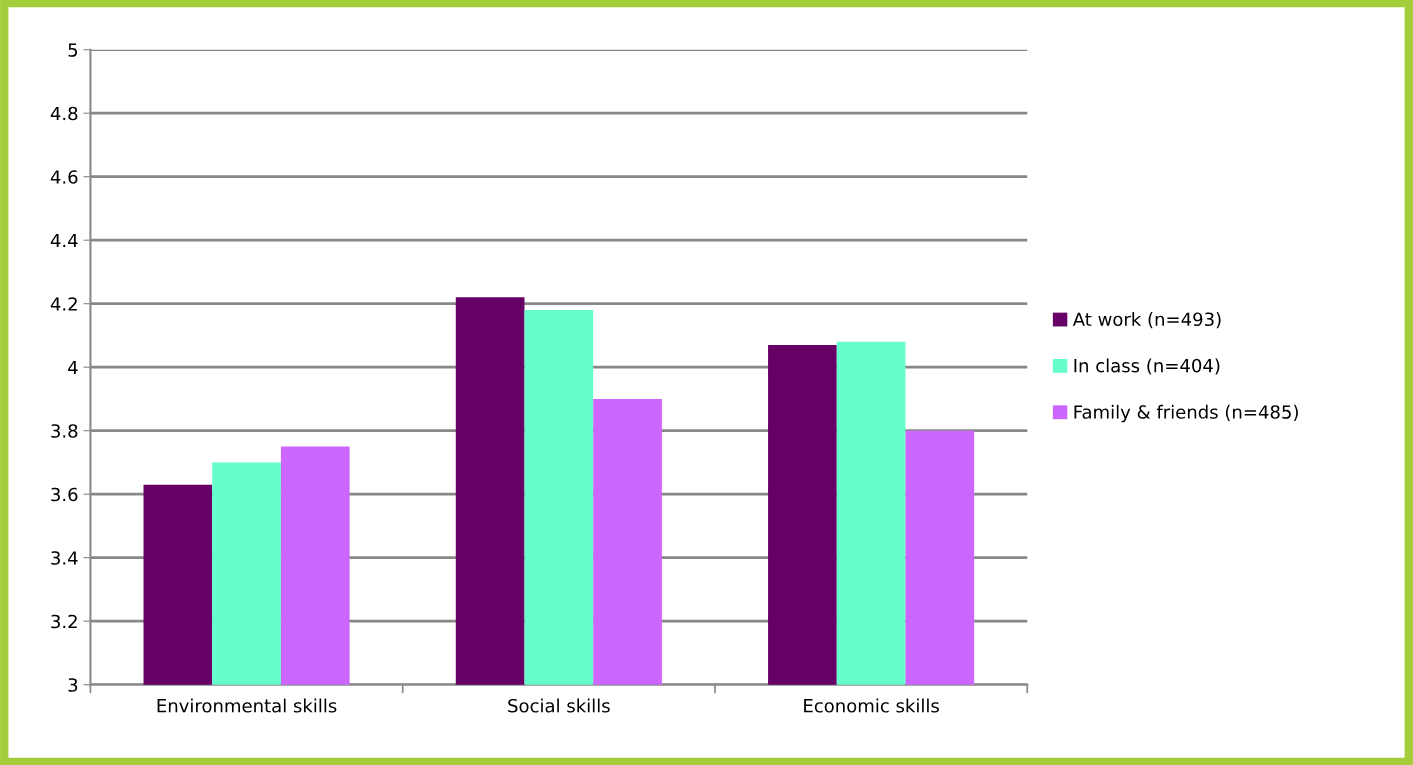  Describe the element at coordinates (559, 705) in the screenshot. I see `x-tick-label: Social skills` at that location.